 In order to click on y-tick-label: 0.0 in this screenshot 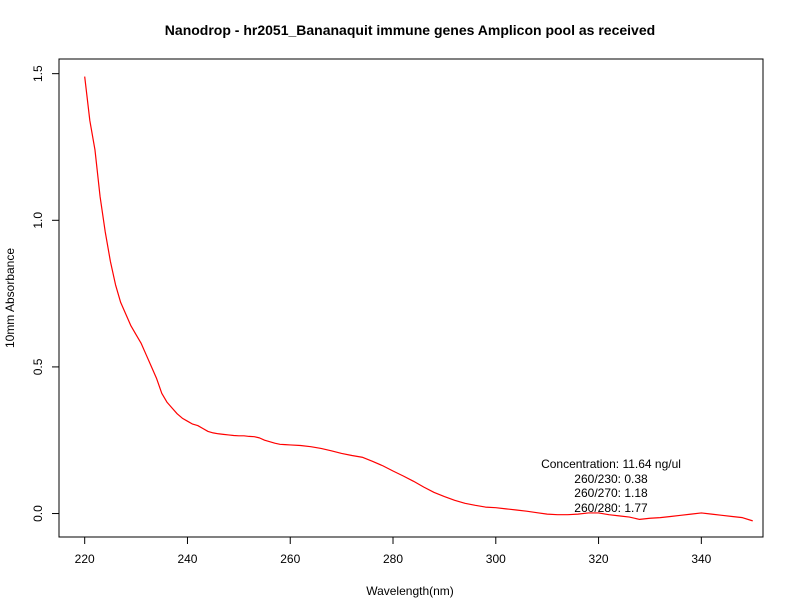, I will do `click(38, 513)`.